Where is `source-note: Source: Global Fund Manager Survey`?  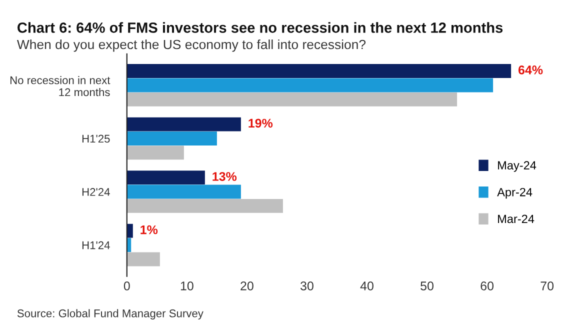
source-note: Source: Global Fund Manager Survey is located at coordinates (110, 314).